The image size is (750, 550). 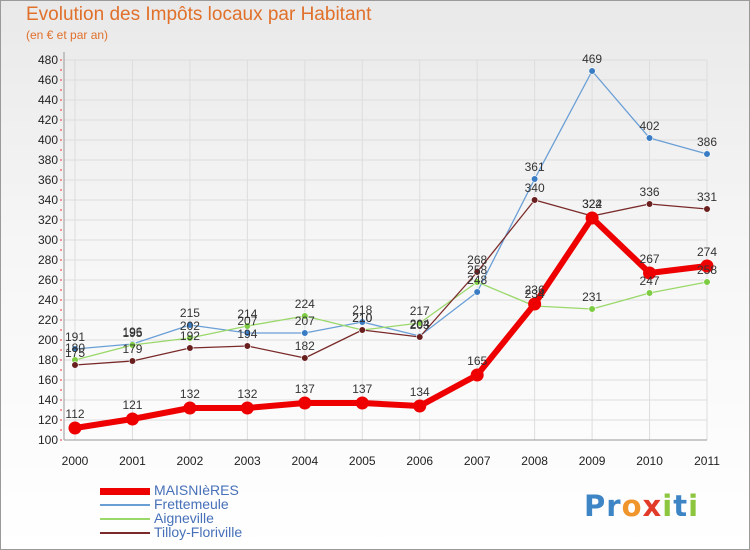 What do you see at coordinates (247, 461) in the screenshot?
I see `x-tick-label: 2003` at bounding box center [247, 461].